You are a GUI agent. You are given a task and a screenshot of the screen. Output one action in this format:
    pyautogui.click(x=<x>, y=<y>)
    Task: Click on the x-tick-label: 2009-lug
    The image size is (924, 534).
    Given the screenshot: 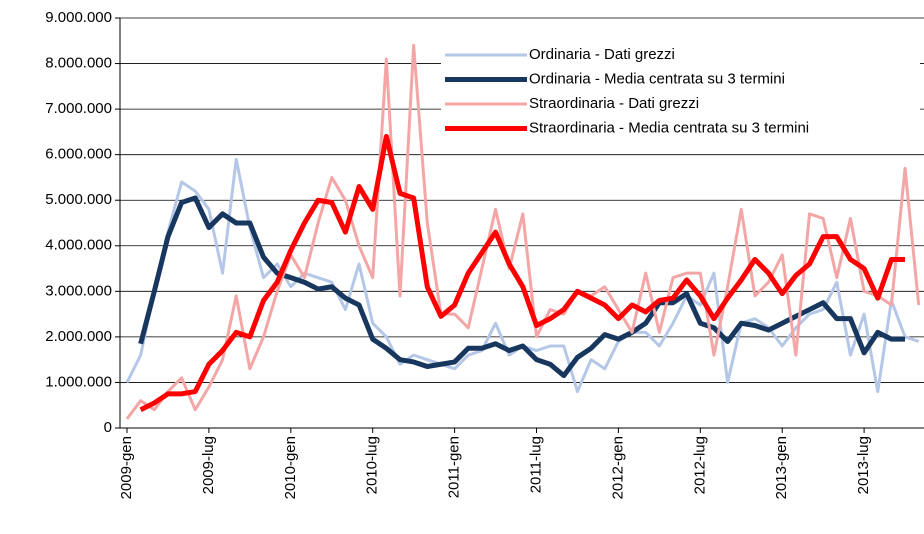 What is the action you would take?
    pyautogui.click(x=208, y=465)
    